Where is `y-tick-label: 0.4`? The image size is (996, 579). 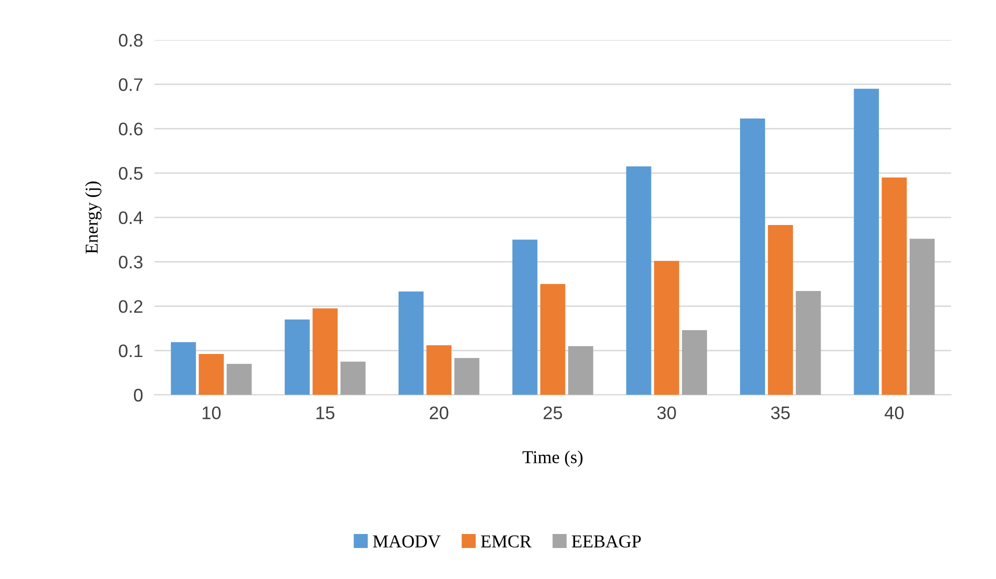
y-tick-label: 0.4 is located at coordinates (130, 217).